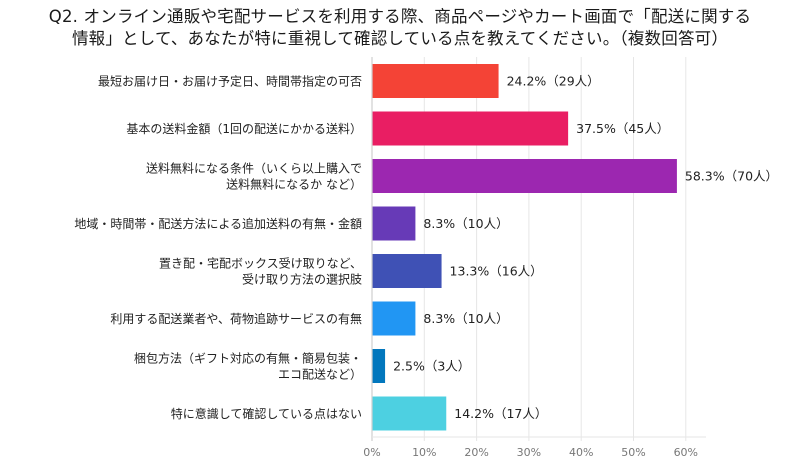 The height and width of the screenshot is (464, 800). I want to click on x-tick-label: 10%, so click(424, 452).